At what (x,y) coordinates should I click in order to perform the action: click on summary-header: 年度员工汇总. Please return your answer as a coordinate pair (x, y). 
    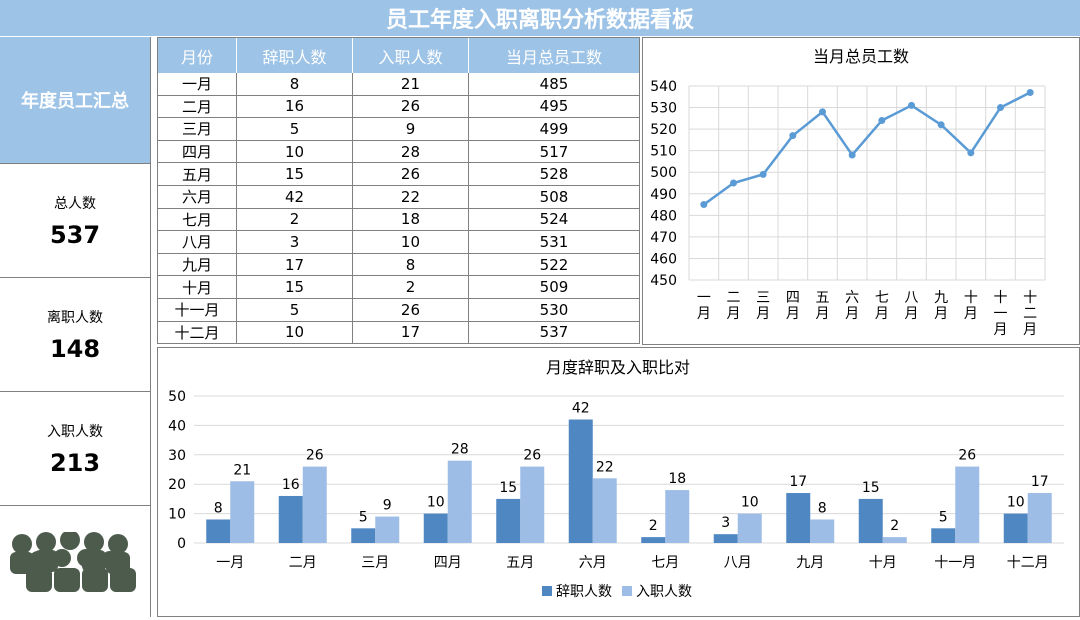
    Looking at the image, I should click on (75, 100).